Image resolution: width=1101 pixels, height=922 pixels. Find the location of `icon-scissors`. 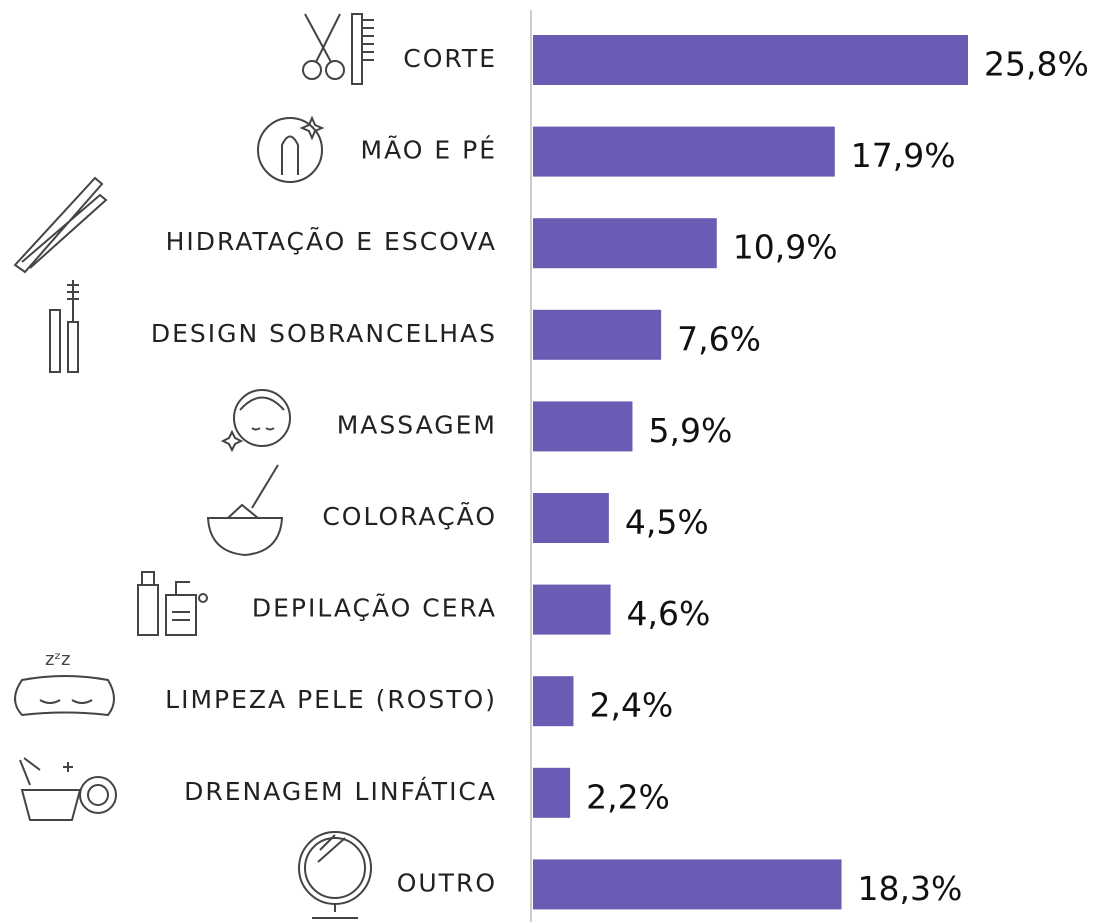

icon-scissors is located at coordinates (338, 49).